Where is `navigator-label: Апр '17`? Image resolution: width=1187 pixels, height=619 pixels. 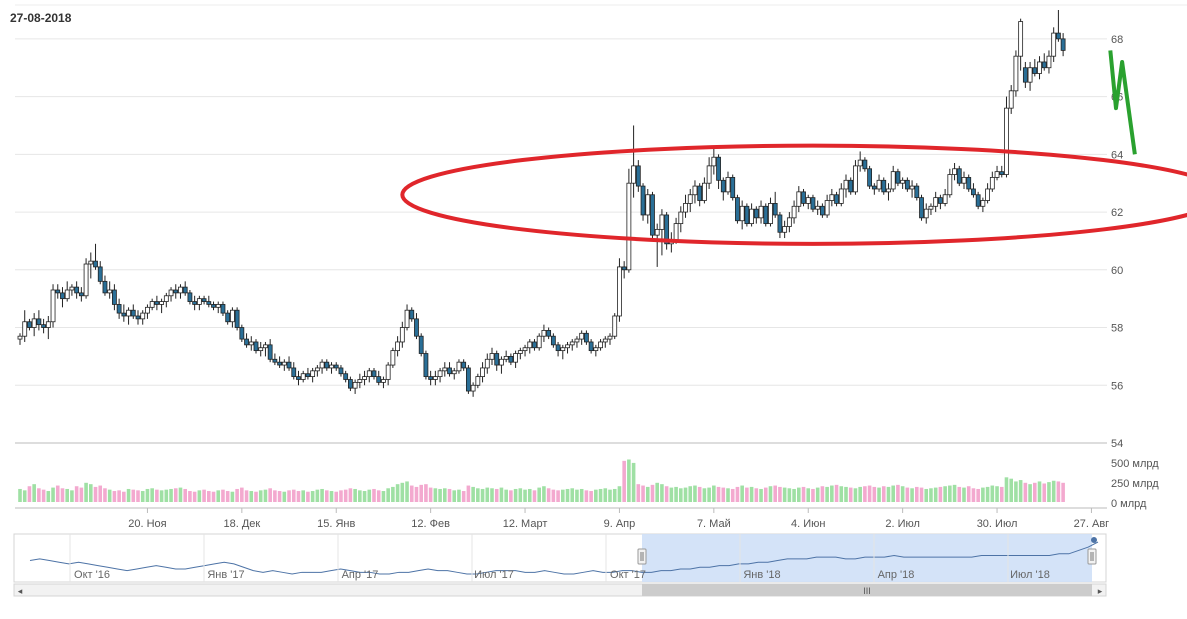
navigator-label: Апр '17 is located at coordinates (360, 575).